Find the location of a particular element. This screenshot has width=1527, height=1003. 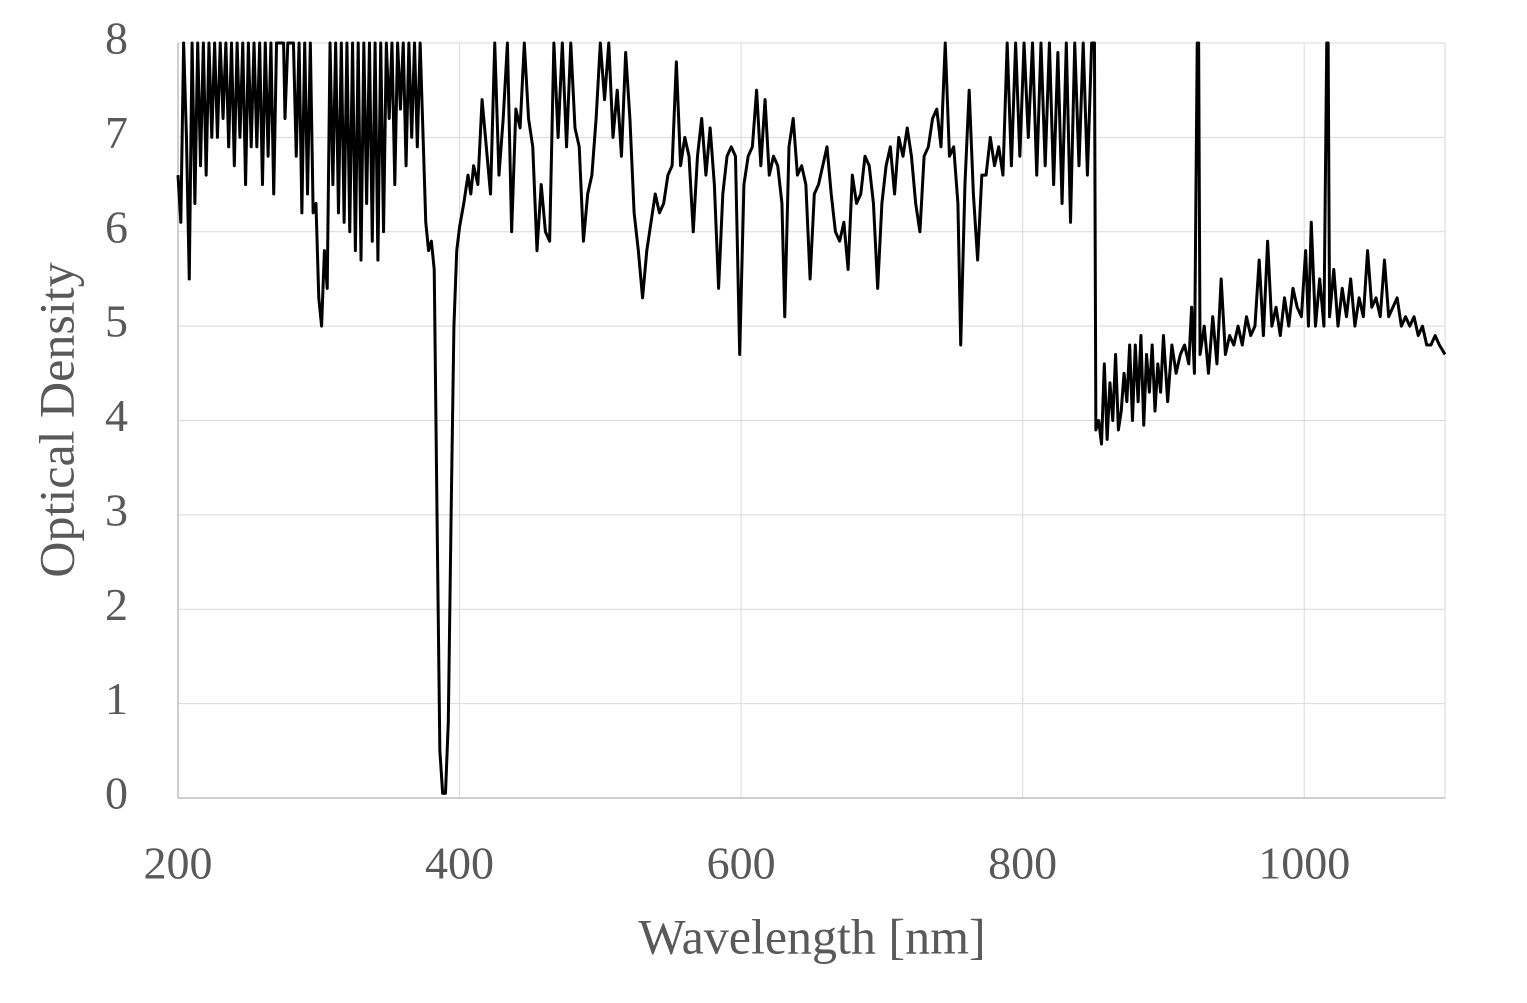

x-axis-title: Wavelength [nm] is located at coordinates (811, 936).